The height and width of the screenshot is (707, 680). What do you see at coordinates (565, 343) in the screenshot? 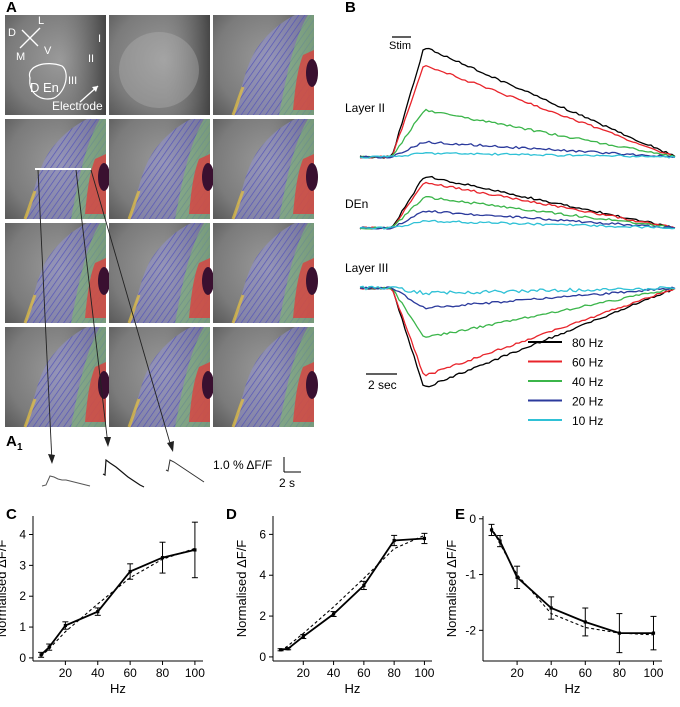
I see `legend-item-80hz: 80 Hz` at bounding box center [565, 343].